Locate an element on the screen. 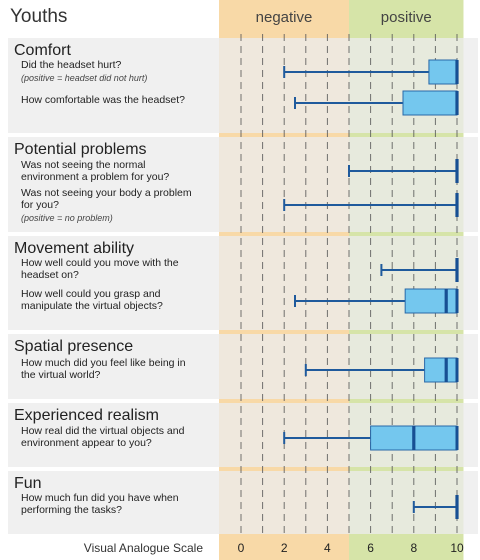 Image resolution: width=480 pixels, height=560 pixels. region-label-positive: positive is located at coordinates (406, 17).